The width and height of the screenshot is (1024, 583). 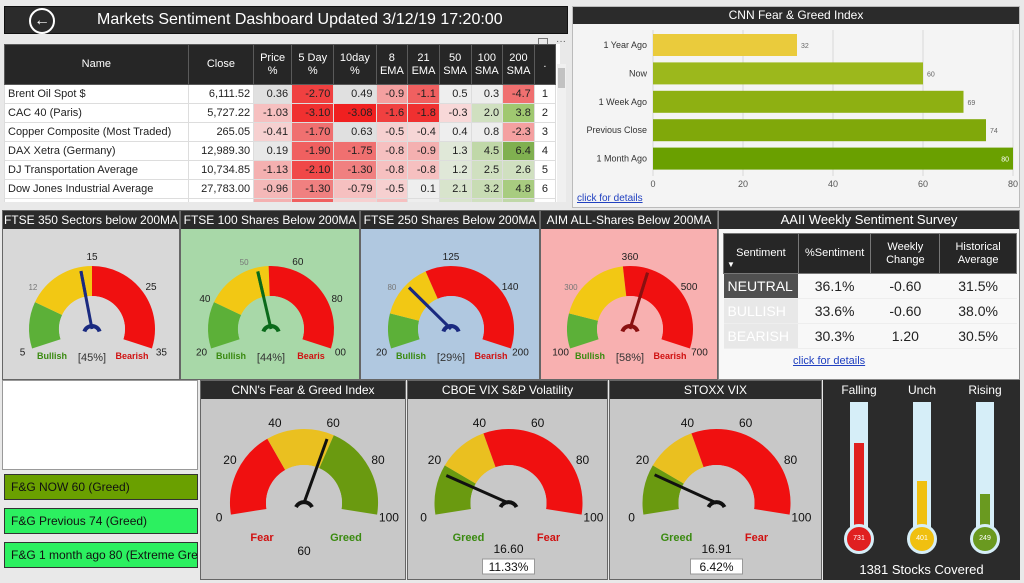 I want to click on column-header: Name, so click(x=96, y=64).